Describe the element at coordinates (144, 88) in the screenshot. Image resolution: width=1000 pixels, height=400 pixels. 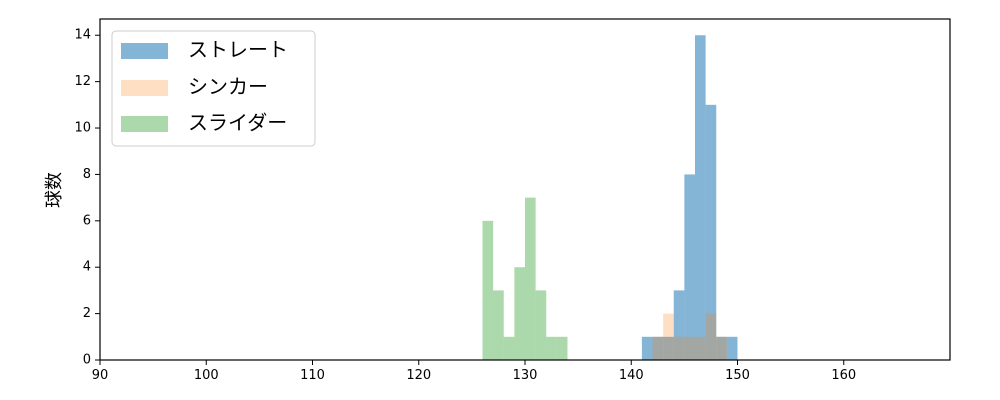
I see `legend-swatch-sinker` at that location.